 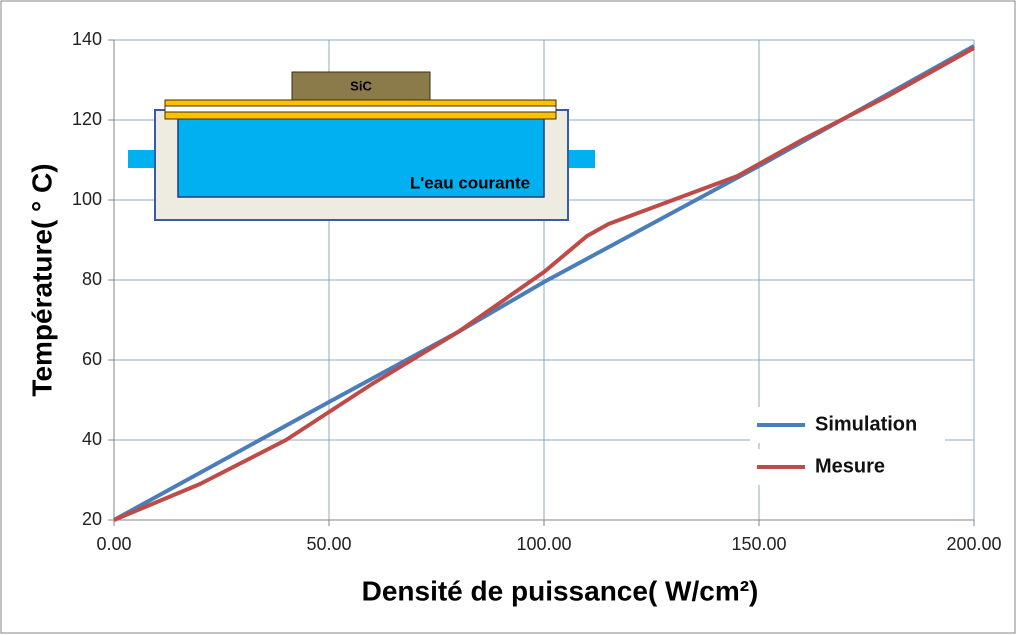 I want to click on y-tick-label: 120, so click(x=87, y=119).